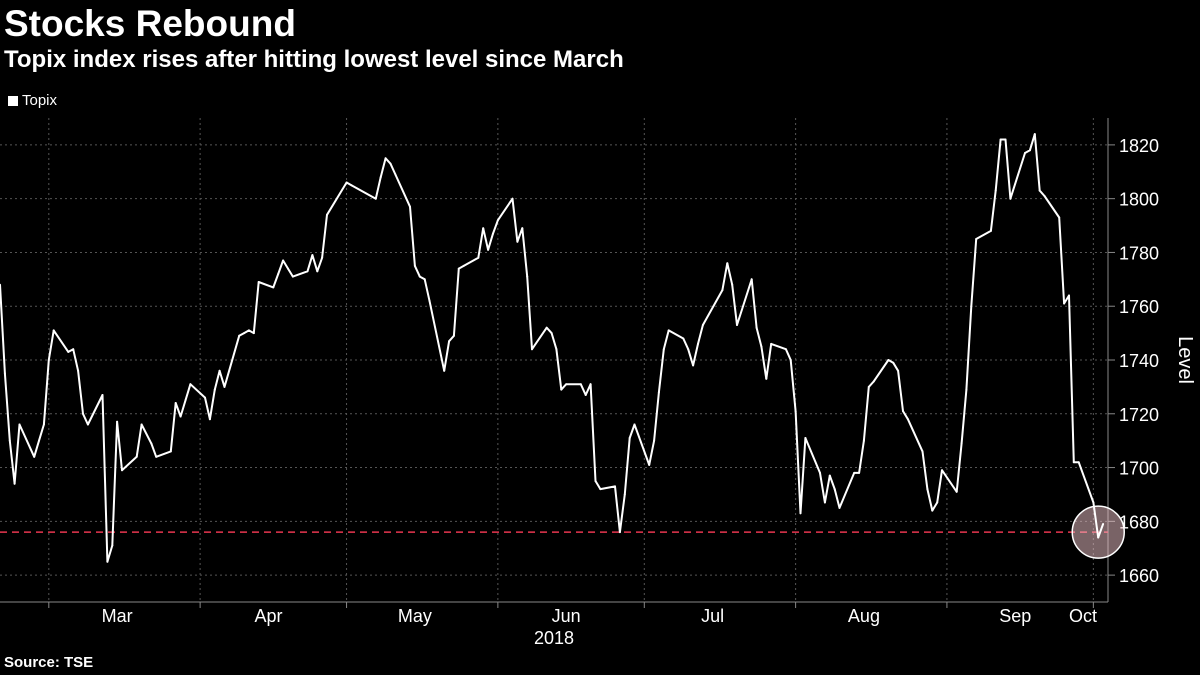  What do you see at coordinates (571, 605) in the screenshot?
I see `x-tick-marks` at bounding box center [571, 605].